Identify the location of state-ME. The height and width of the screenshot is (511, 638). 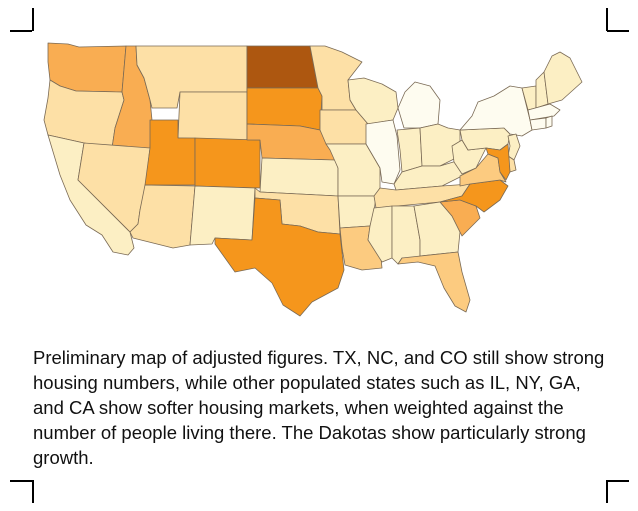
(563, 78).